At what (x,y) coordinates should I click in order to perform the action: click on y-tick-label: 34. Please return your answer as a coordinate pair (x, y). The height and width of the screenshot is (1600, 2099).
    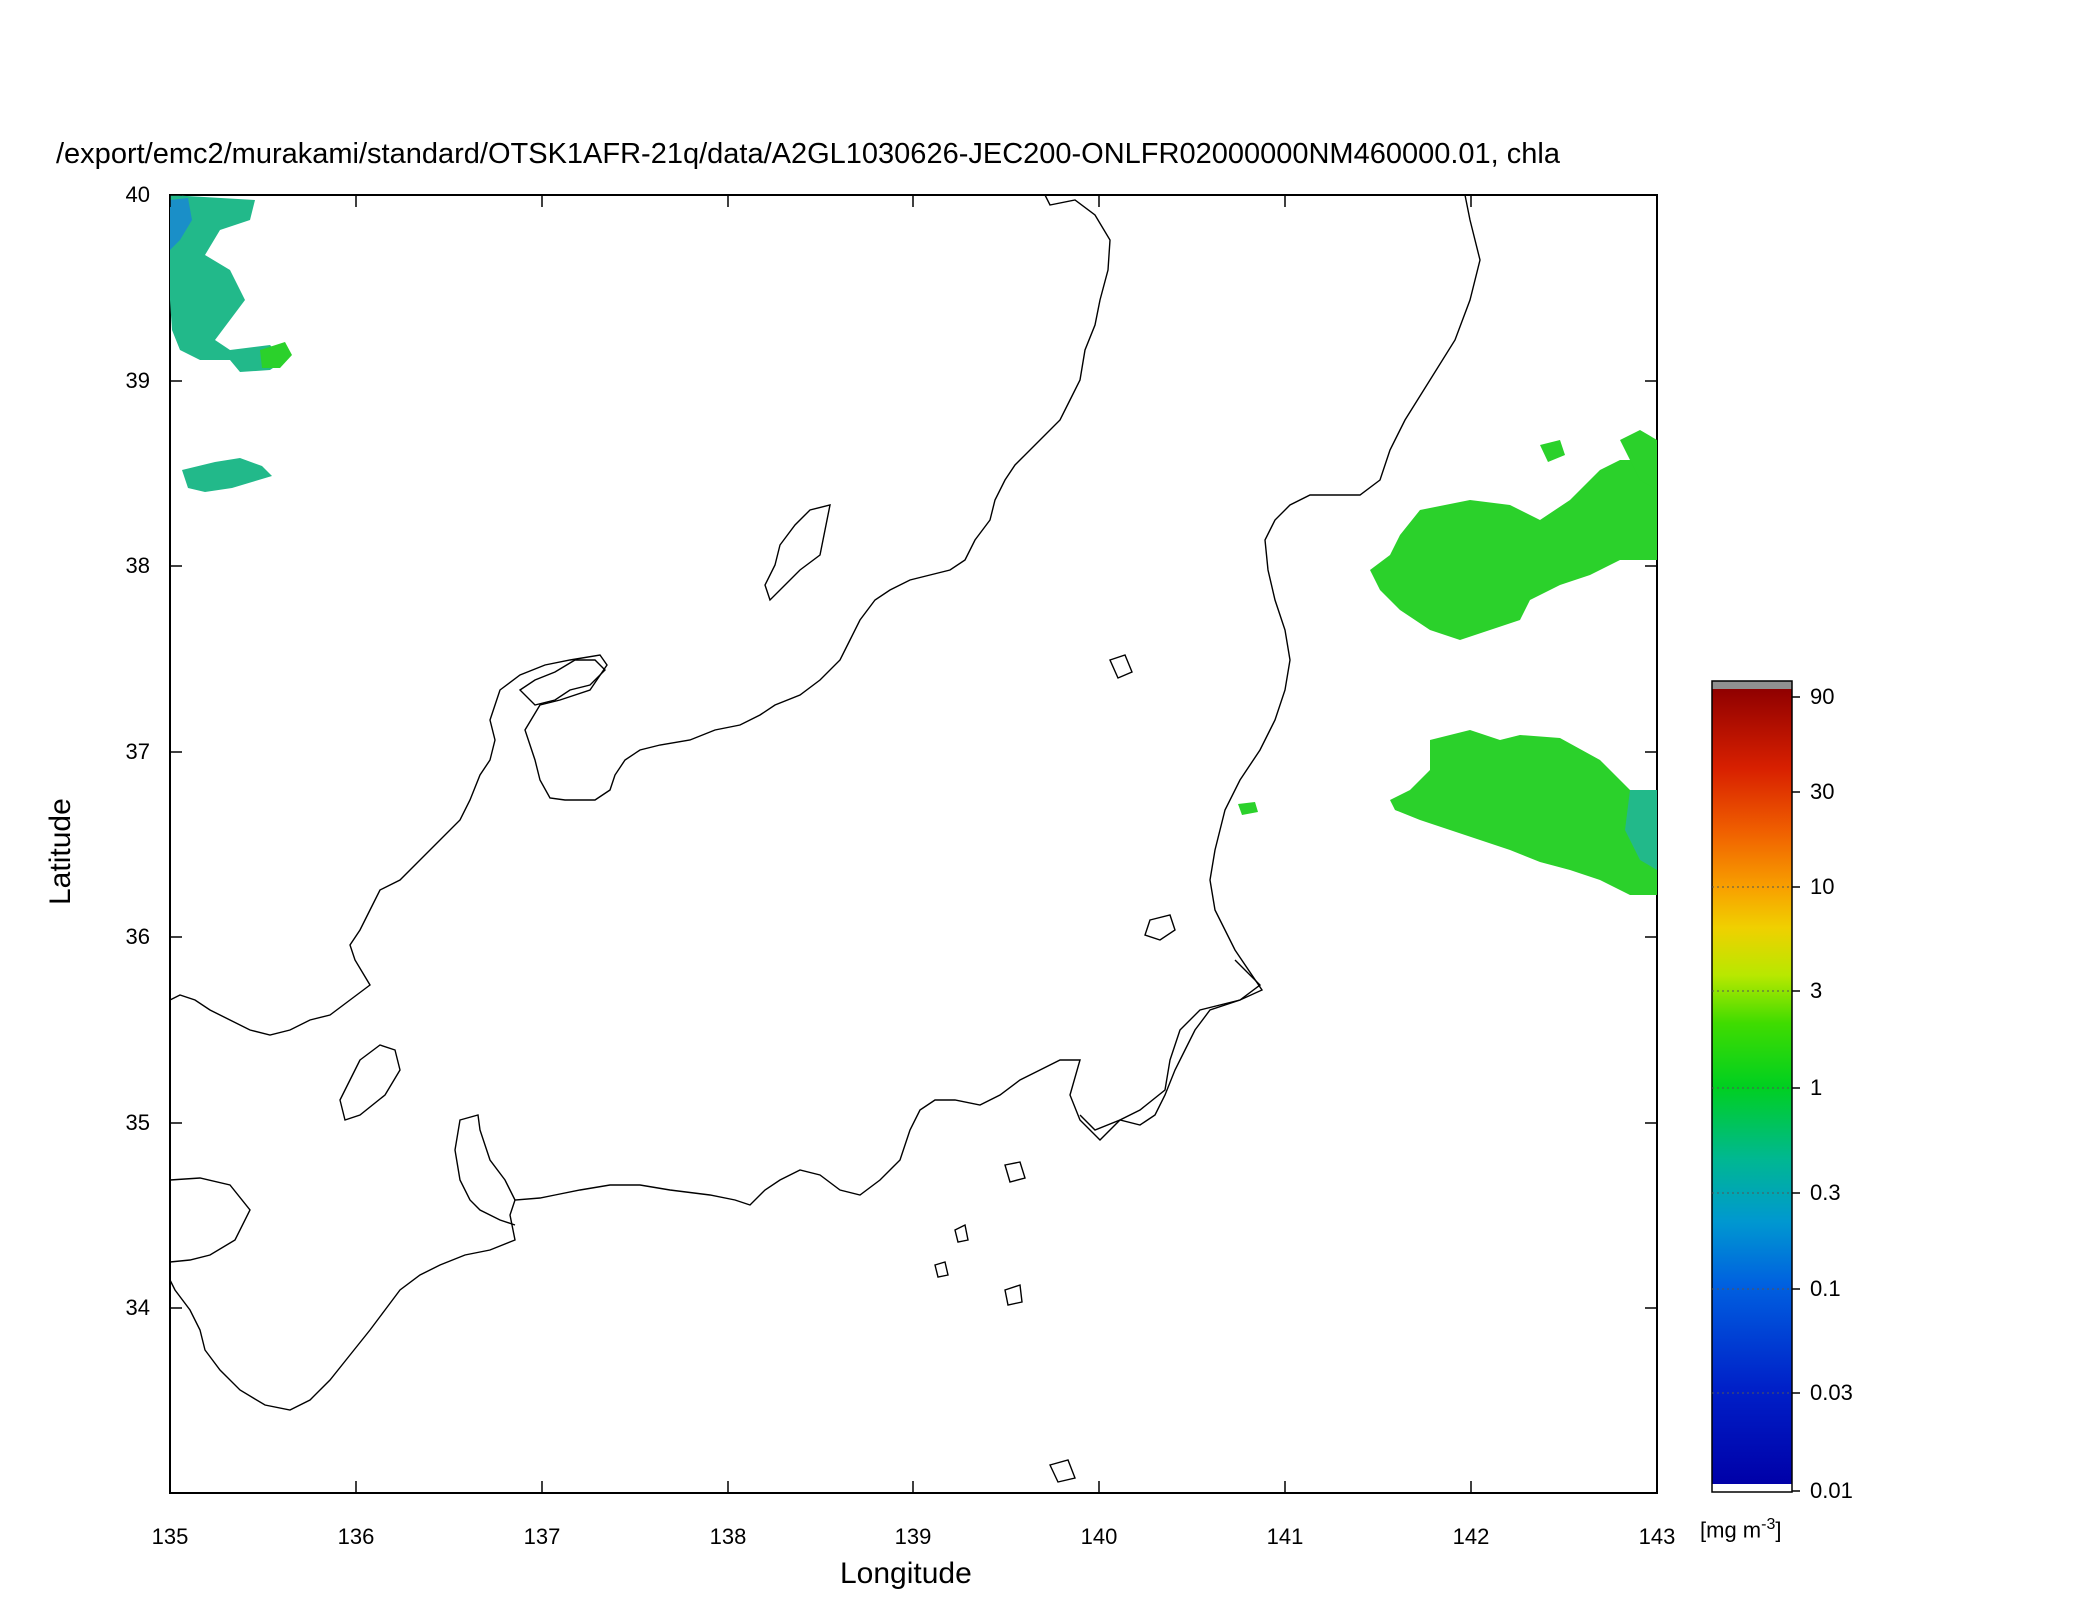
    Looking at the image, I should click on (137, 1307).